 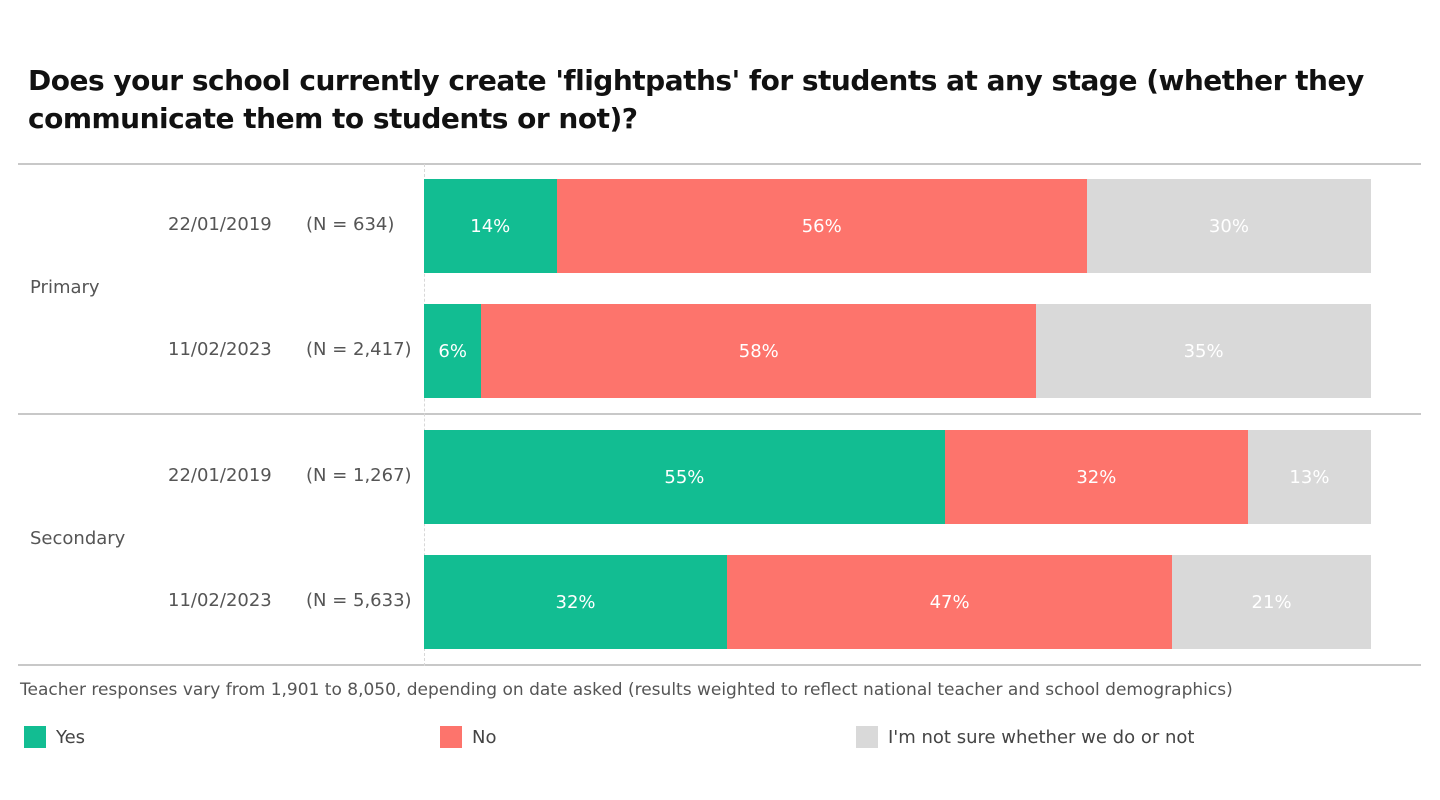 I want to click on divider-bottom, so click(x=719, y=665).